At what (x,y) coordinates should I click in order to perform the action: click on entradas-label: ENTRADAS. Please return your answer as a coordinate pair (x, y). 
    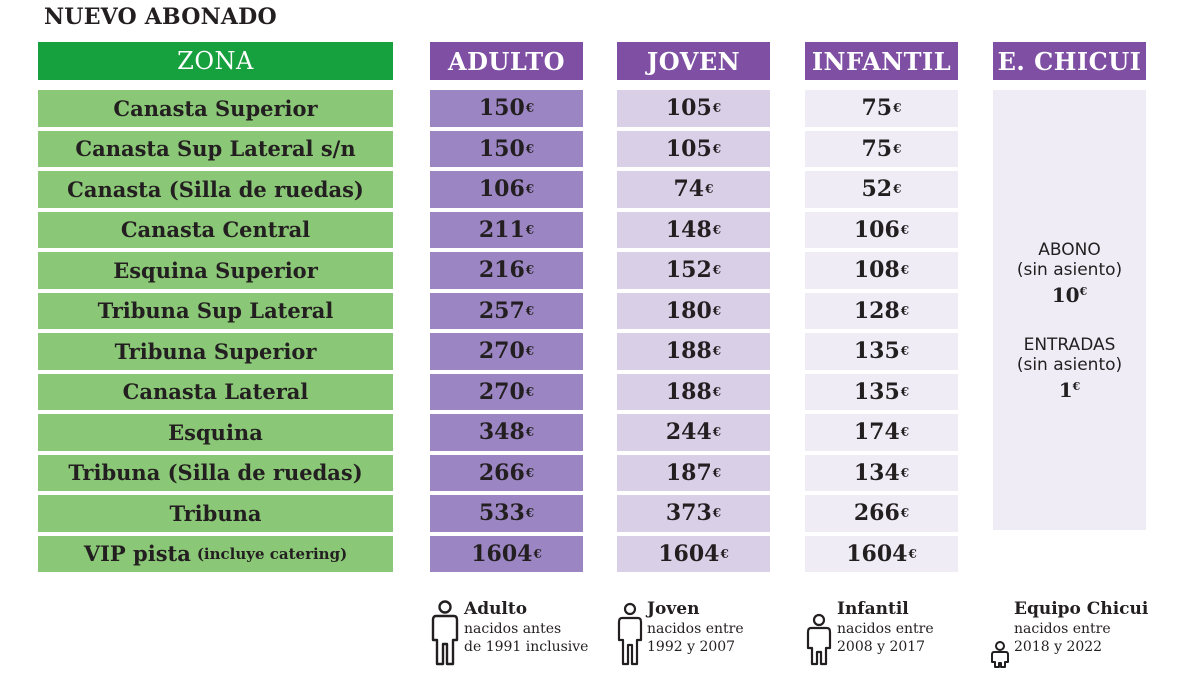
    Looking at the image, I should click on (1069, 344).